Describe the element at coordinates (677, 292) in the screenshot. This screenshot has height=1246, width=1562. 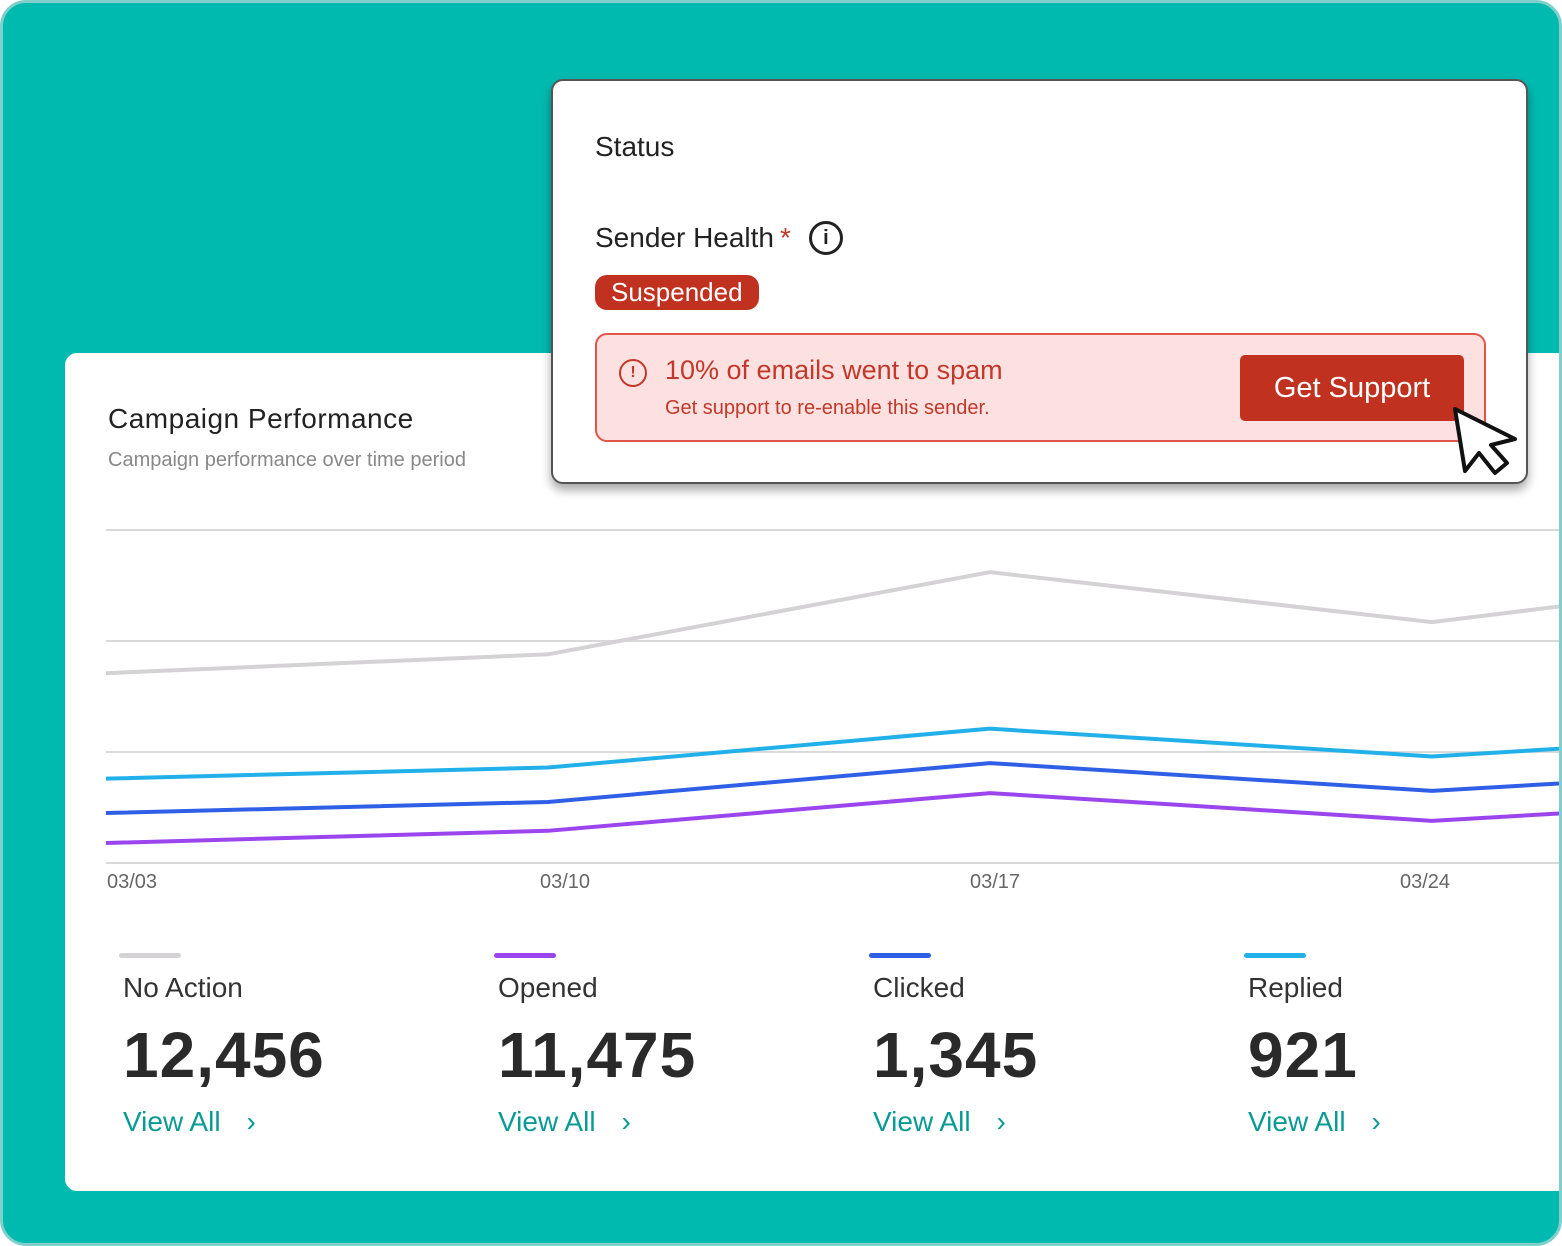
I see `status-badge: Suspended` at that location.